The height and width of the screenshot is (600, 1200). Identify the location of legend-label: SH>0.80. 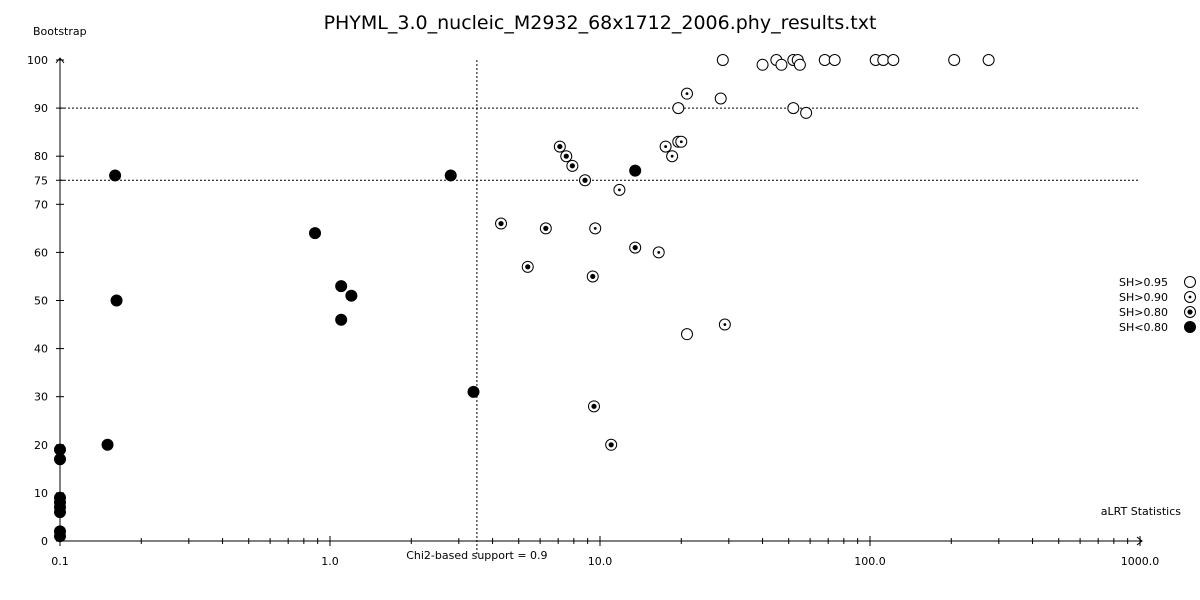
(1143, 312).